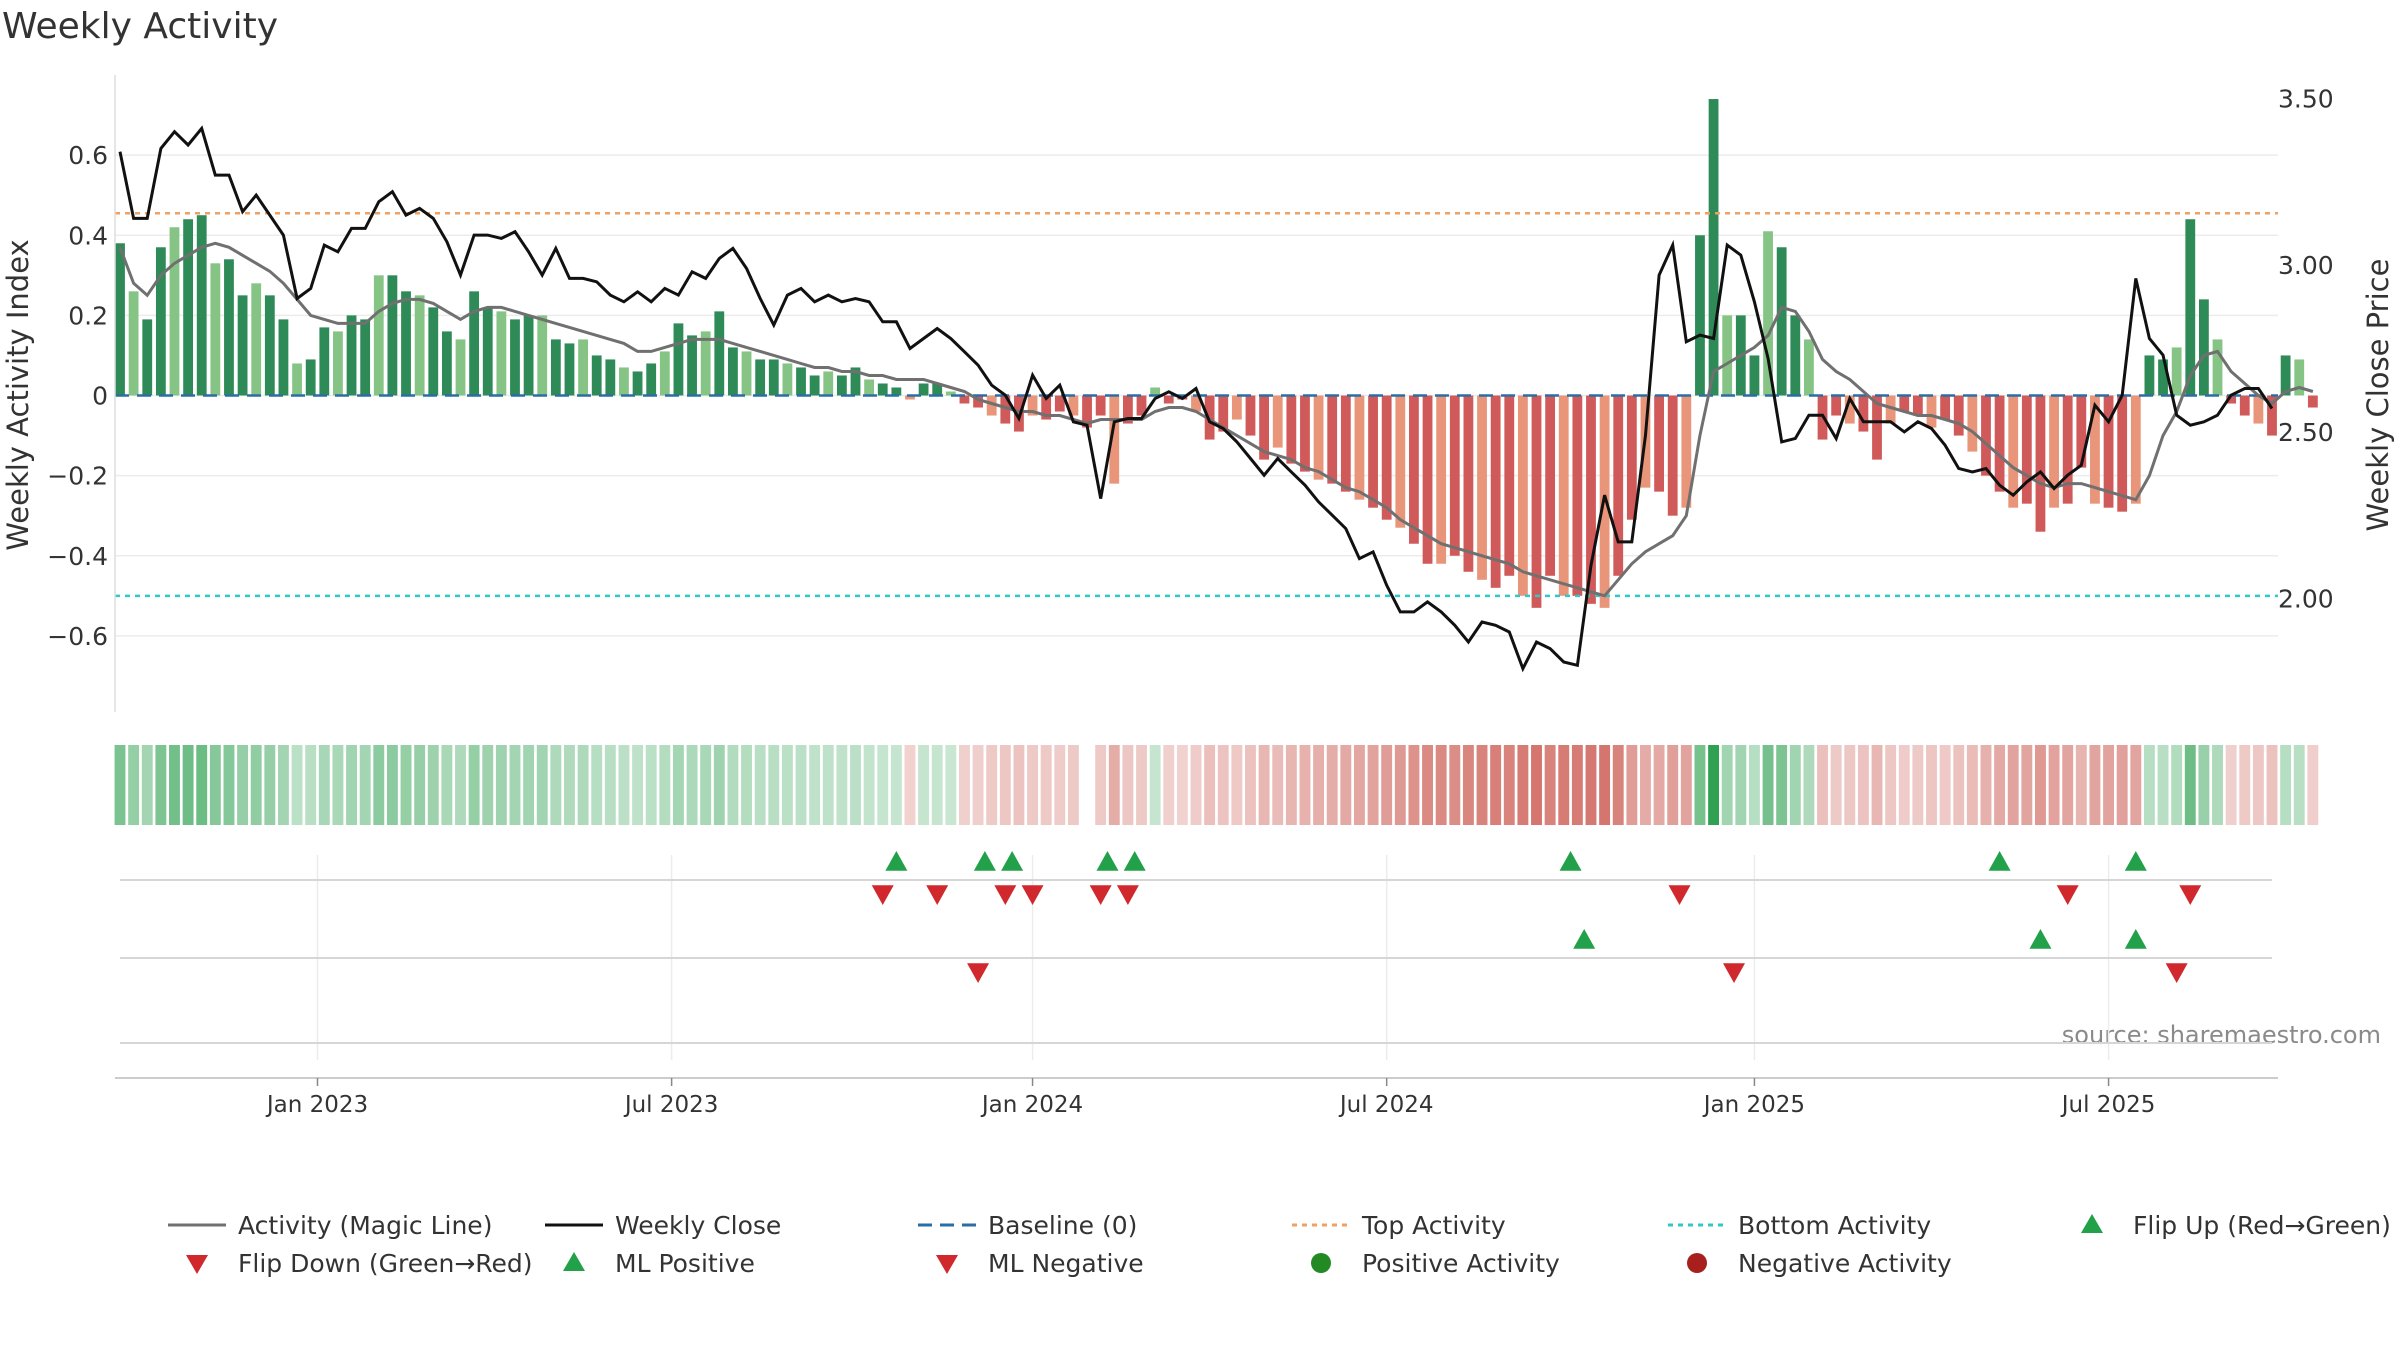  I want to click on y-axis-label-left: Weekly Activity Index, so click(18, 394).